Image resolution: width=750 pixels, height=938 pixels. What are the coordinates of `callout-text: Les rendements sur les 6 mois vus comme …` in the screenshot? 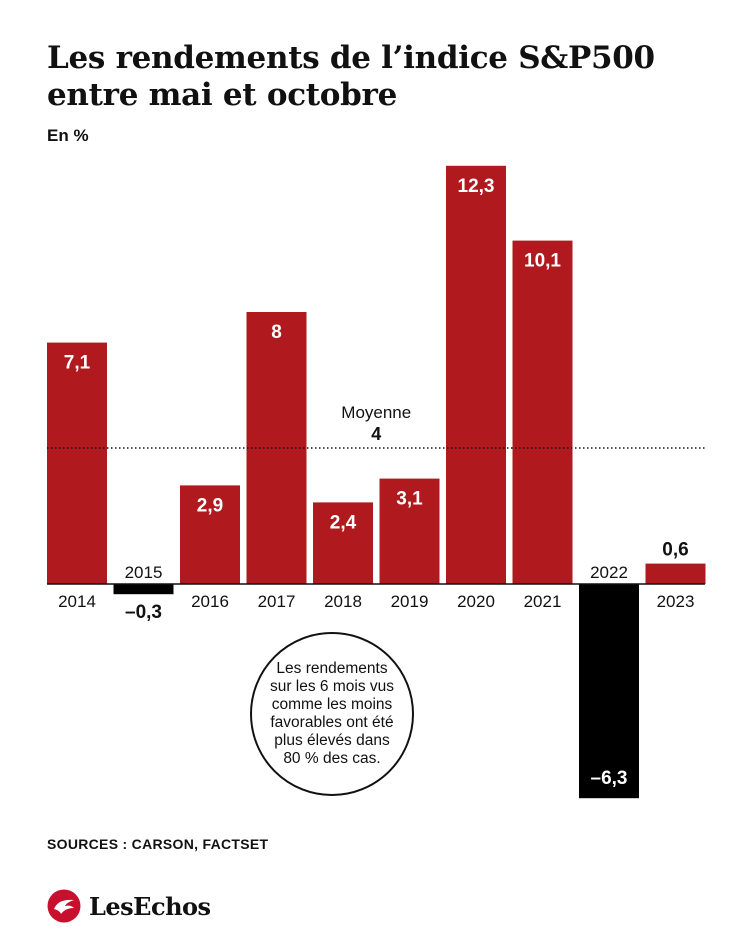 It's located at (332, 713).